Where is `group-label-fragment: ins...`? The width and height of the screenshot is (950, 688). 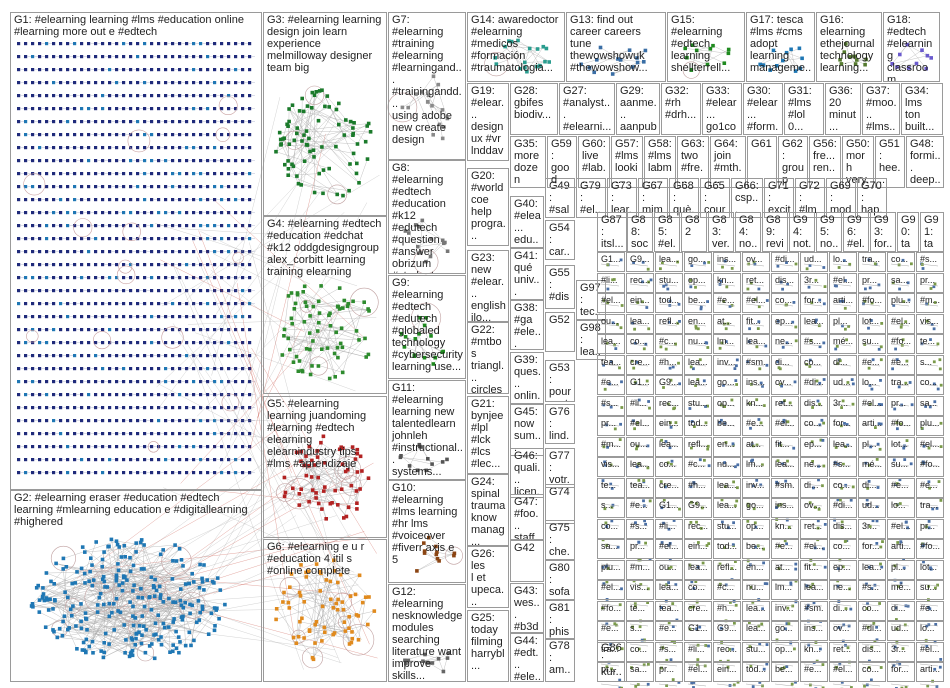
group-label-fragment: ins... is located at coordinates (727, 259).